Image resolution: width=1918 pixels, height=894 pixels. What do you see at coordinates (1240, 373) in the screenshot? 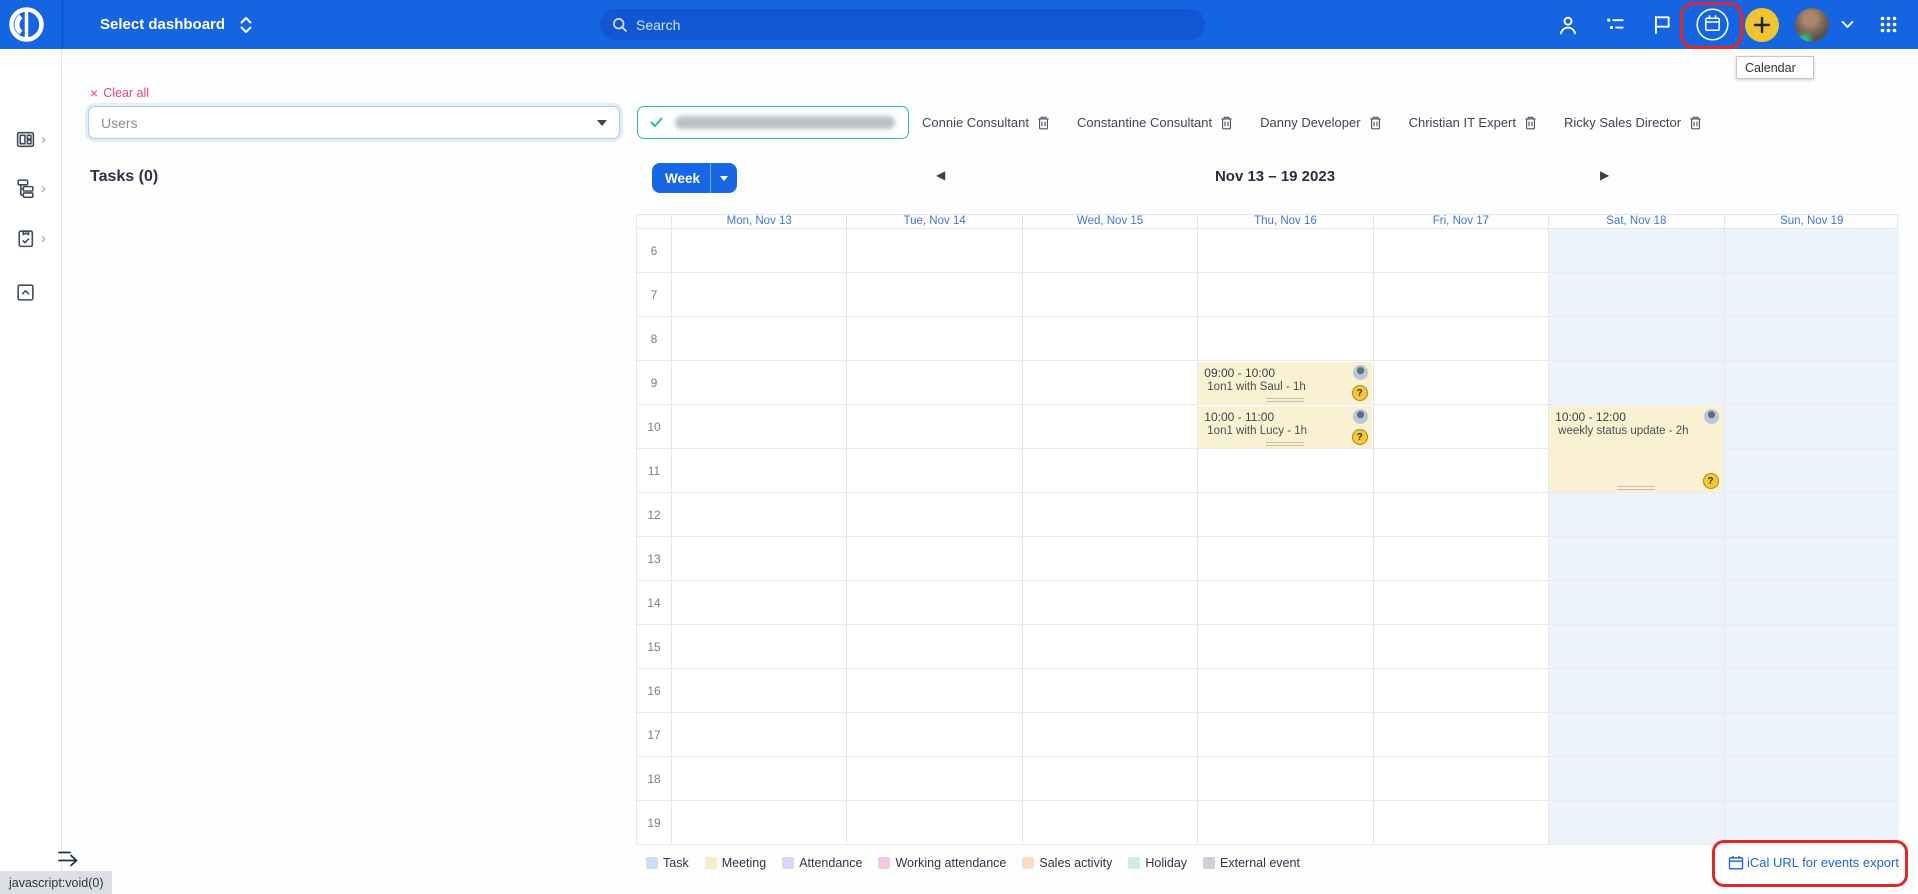
I see `event-time: 09:00 - 10:00` at bounding box center [1240, 373].